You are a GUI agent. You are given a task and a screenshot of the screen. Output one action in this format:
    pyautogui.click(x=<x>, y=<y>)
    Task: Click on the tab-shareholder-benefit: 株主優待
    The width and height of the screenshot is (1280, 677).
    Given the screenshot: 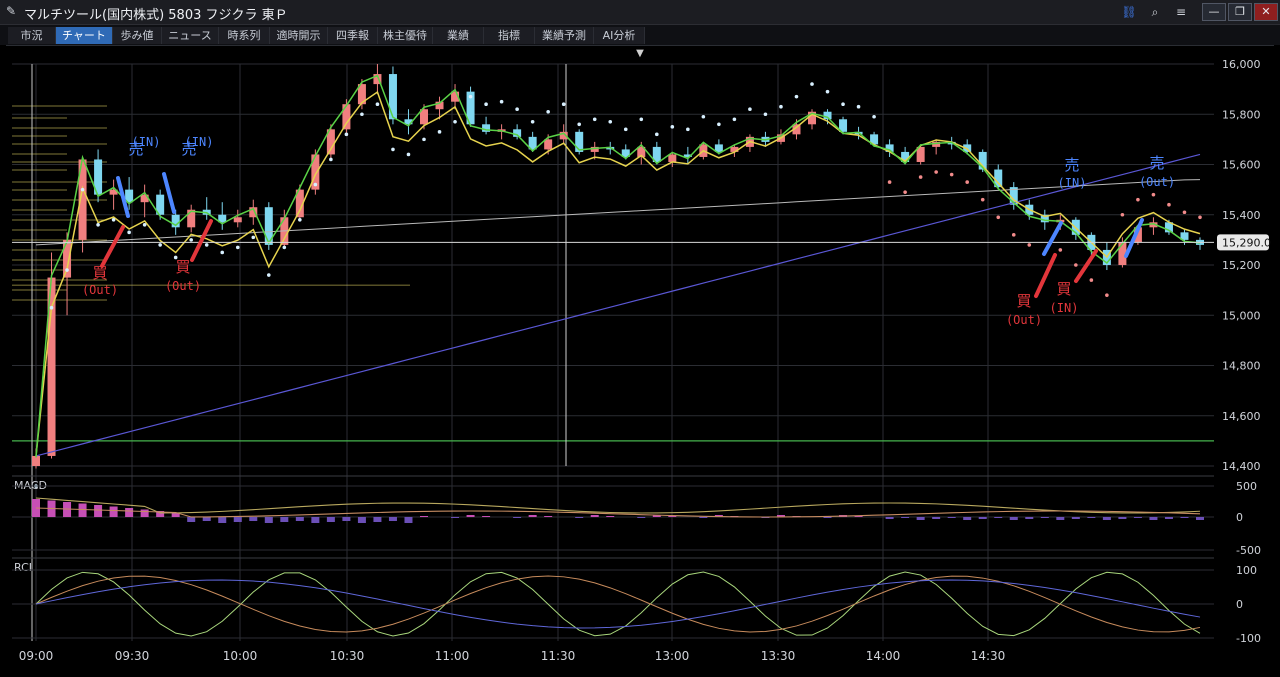 What is the action you would take?
    pyautogui.click(x=405, y=35)
    